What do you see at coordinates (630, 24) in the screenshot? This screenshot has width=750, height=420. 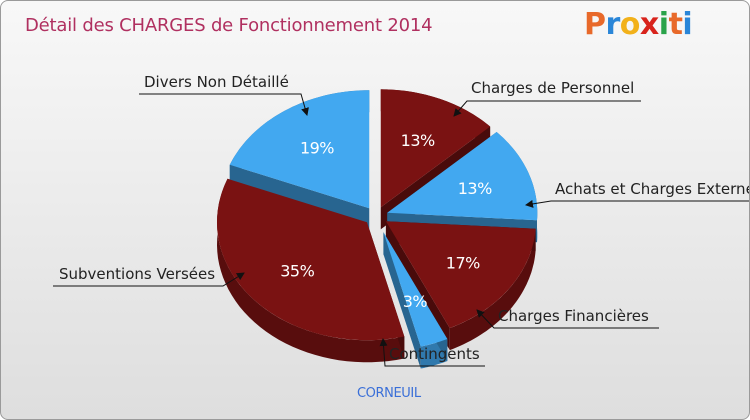 I see `logo-letter: o` at bounding box center [630, 24].